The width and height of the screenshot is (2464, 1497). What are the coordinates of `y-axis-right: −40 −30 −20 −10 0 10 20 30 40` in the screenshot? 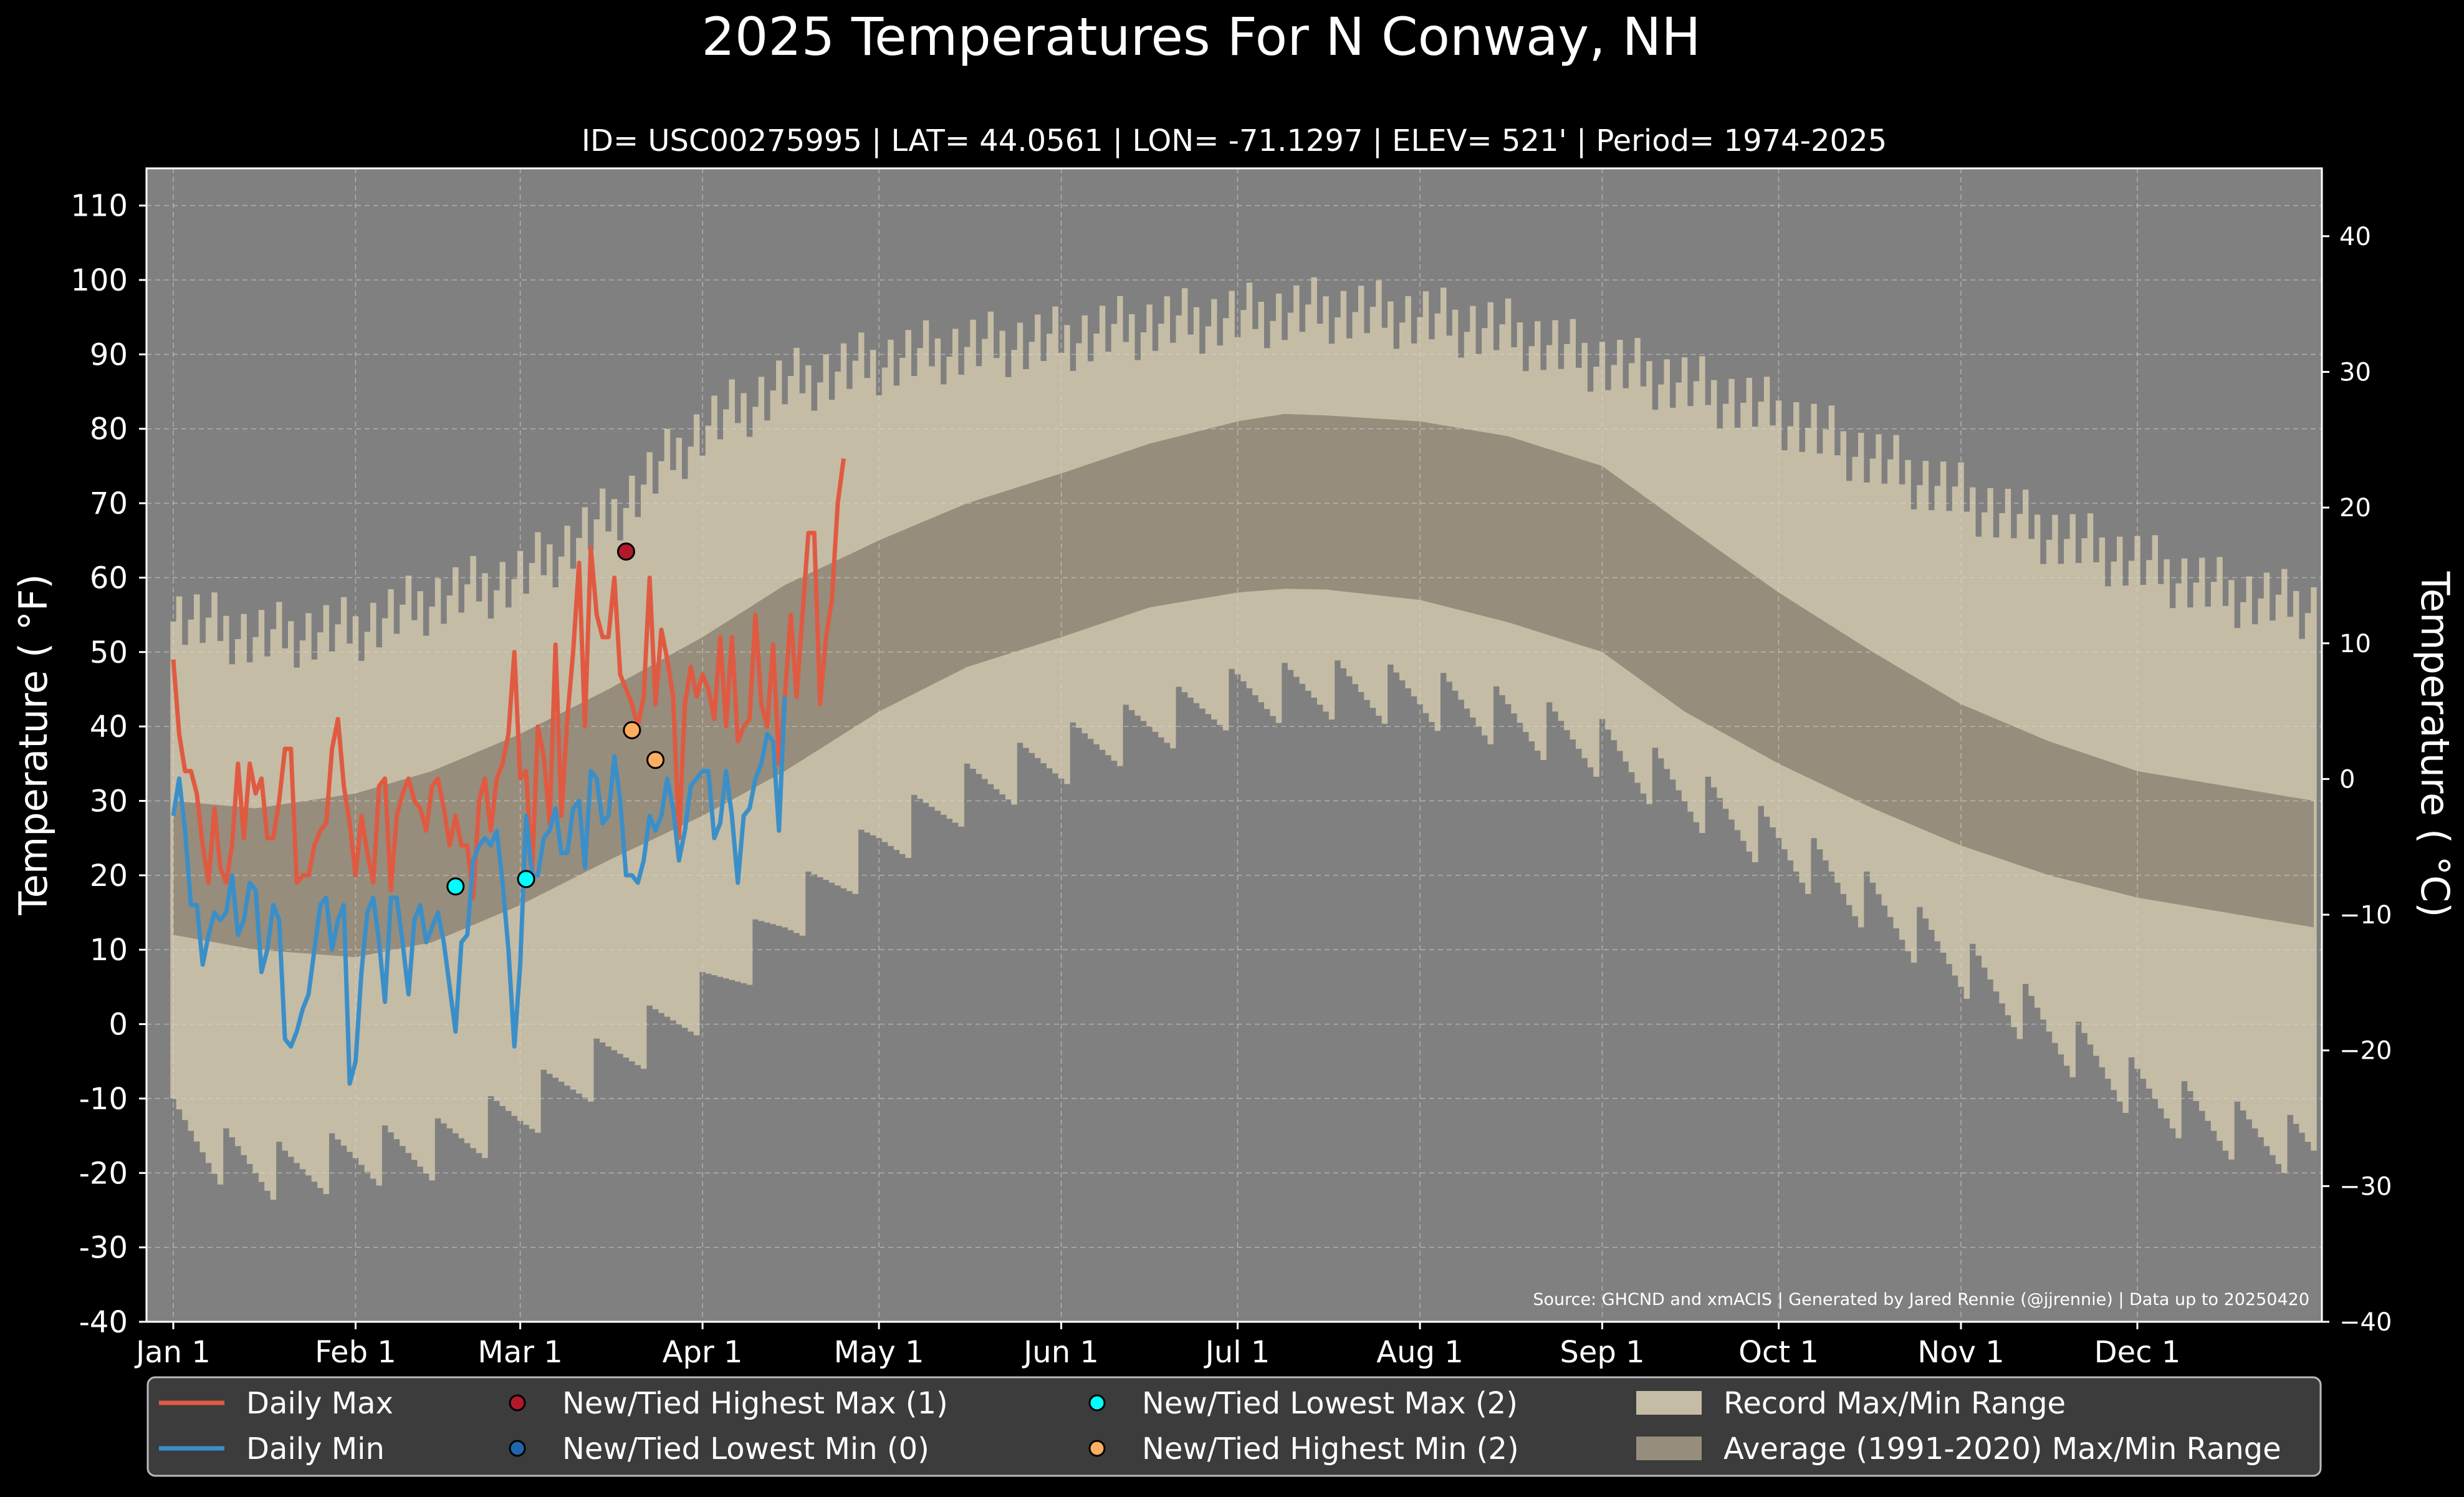 It's located at (2357, 780).